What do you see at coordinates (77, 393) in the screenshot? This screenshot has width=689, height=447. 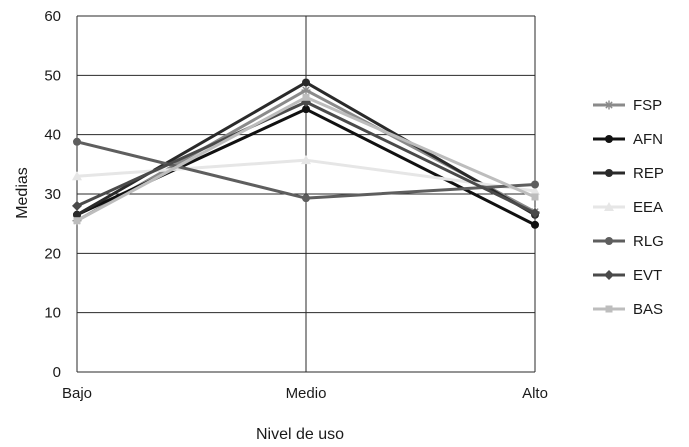 I see `x-tick-label: Bajo` at bounding box center [77, 393].